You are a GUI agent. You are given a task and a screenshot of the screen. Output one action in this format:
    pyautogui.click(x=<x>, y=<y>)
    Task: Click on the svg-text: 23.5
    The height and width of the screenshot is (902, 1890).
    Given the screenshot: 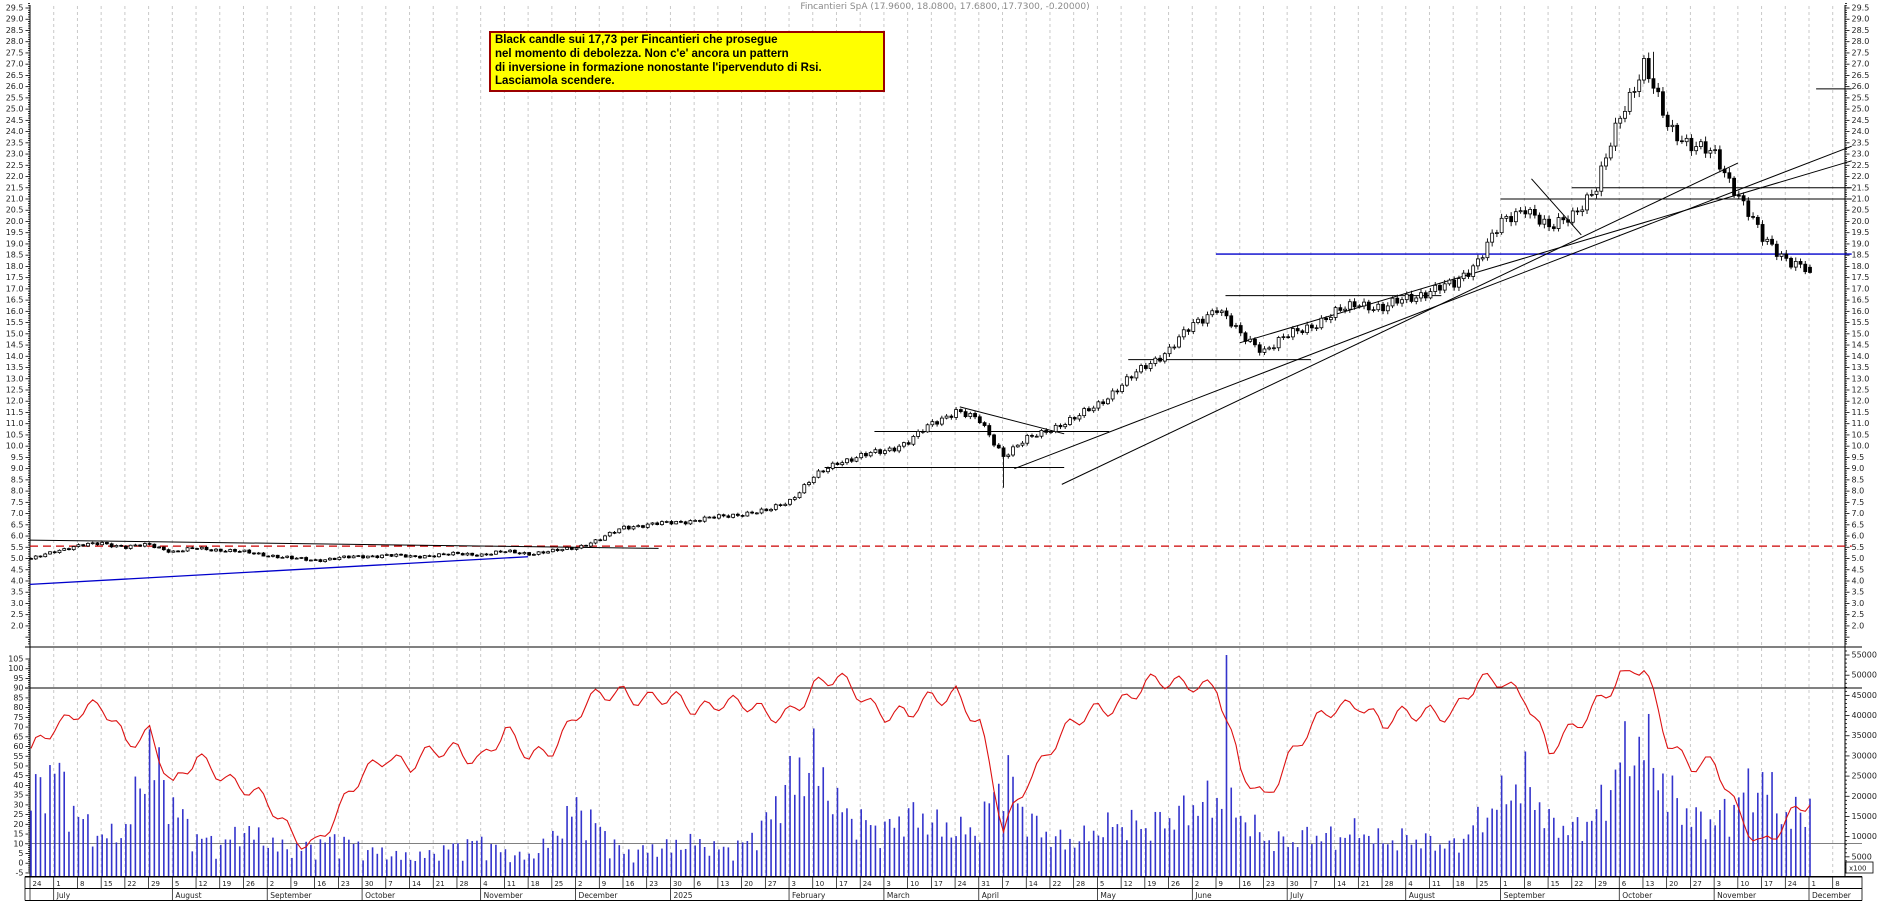 What is the action you would take?
    pyautogui.click(x=15, y=142)
    